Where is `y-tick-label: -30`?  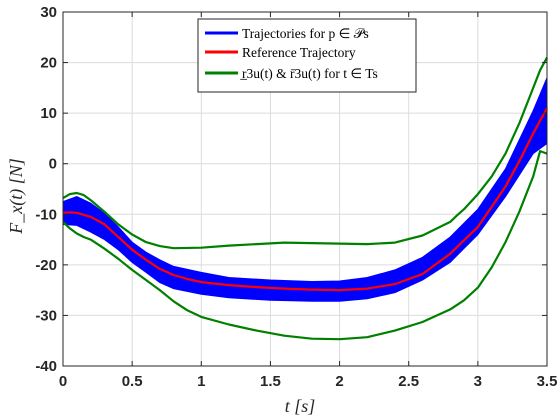 y-tick-label: -30 is located at coordinates (46, 315).